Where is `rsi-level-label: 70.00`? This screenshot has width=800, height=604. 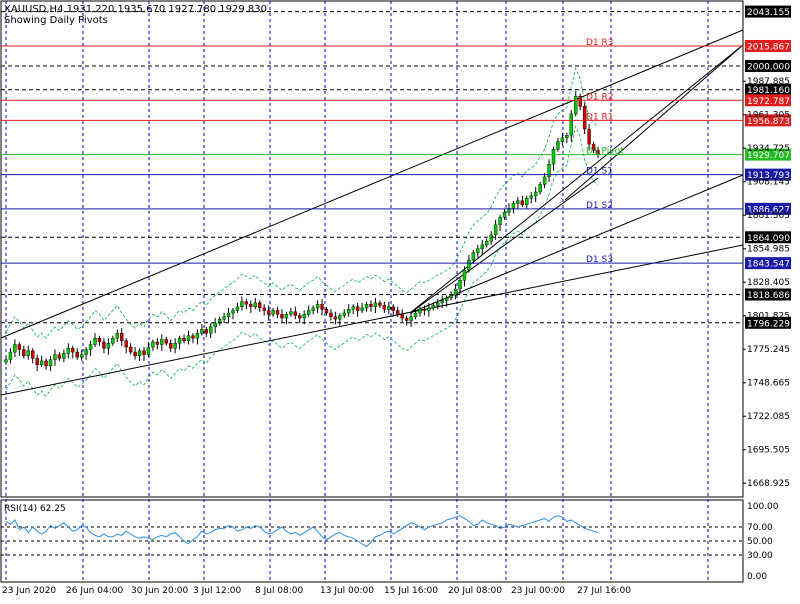
rsi-level-label: 70.00 is located at coordinates (760, 528).